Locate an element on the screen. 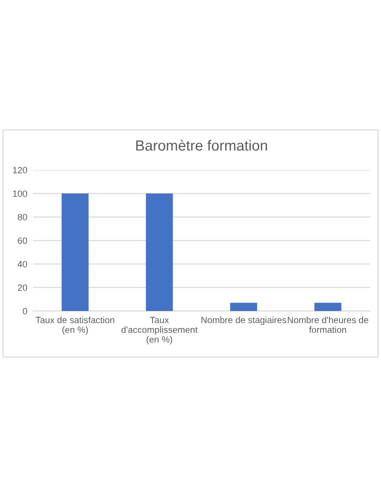 The height and width of the screenshot is (492, 381). y-tick-label: 20 is located at coordinates (23, 287).